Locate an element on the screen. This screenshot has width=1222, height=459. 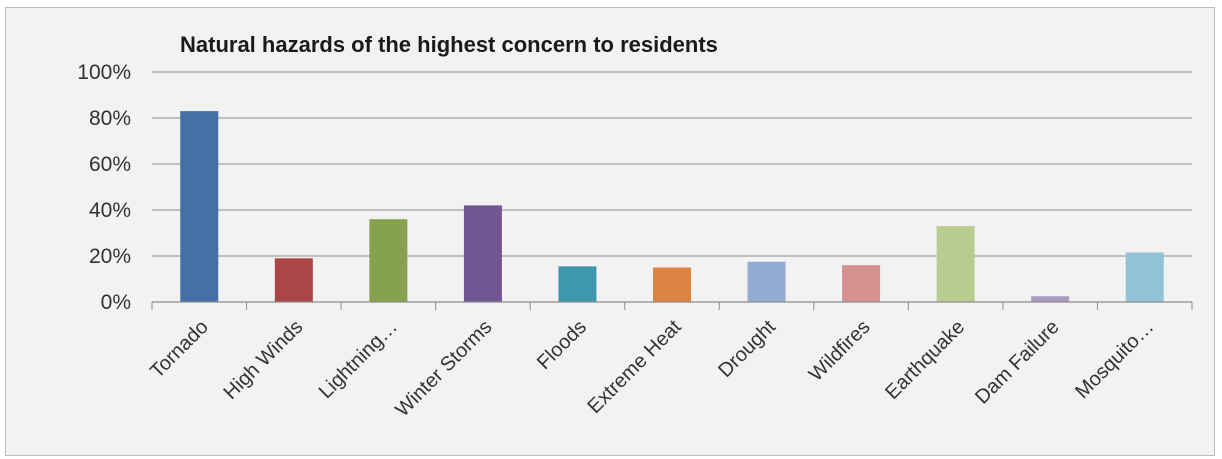
x-tick-label: Floods is located at coordinates (562, 345).